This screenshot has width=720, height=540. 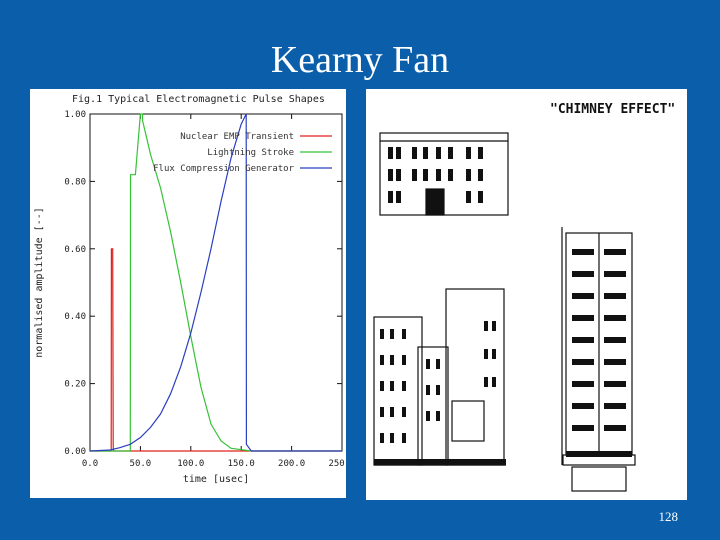 What do you see at coordinates (75, 452) in the screenshot?
I see `y-tick-label: 0.00` at bounding box center [75, 452].